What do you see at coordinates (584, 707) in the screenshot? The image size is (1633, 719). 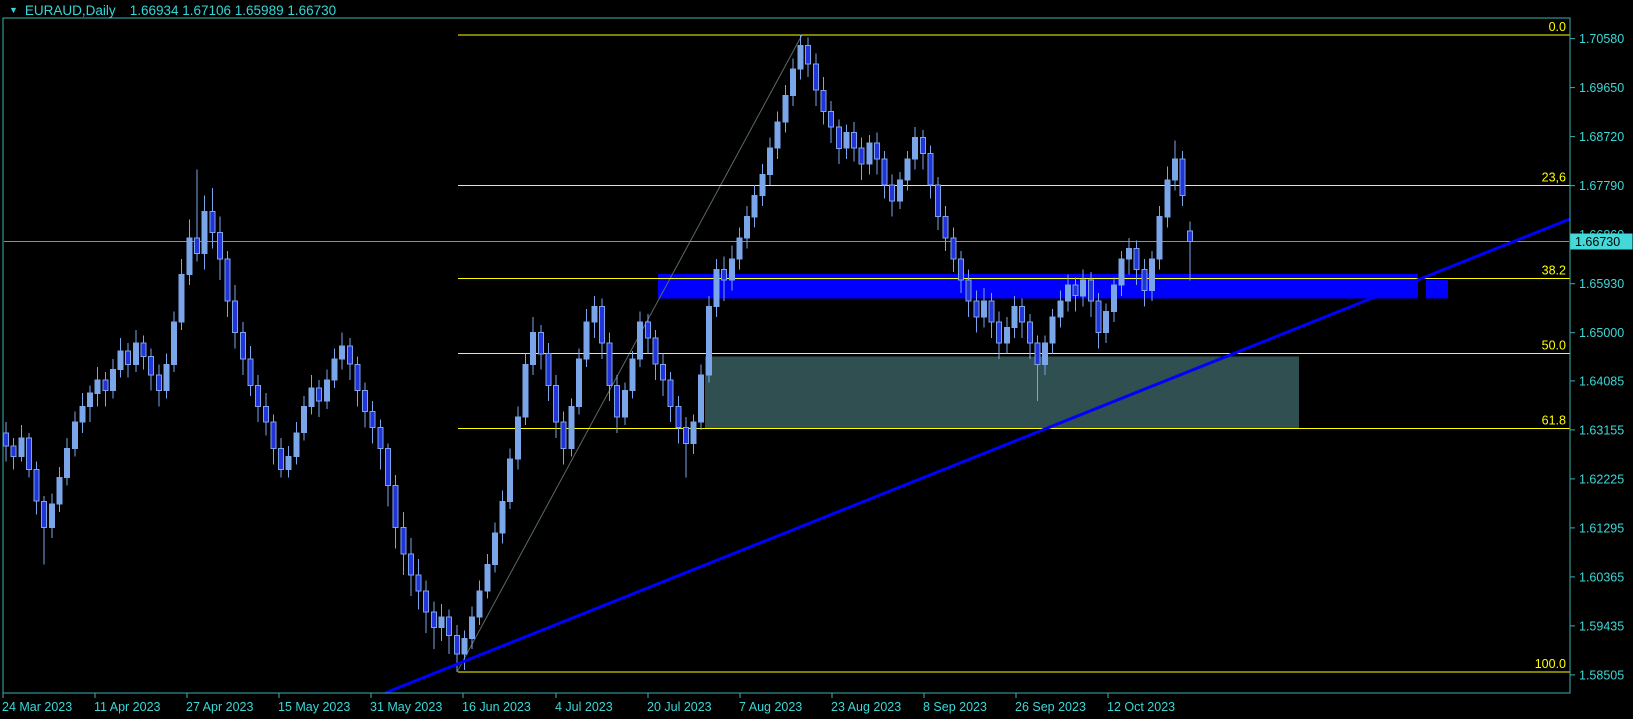 I see `date-tick-label: 4 Jul 2023` at bounding box center [584, 707].